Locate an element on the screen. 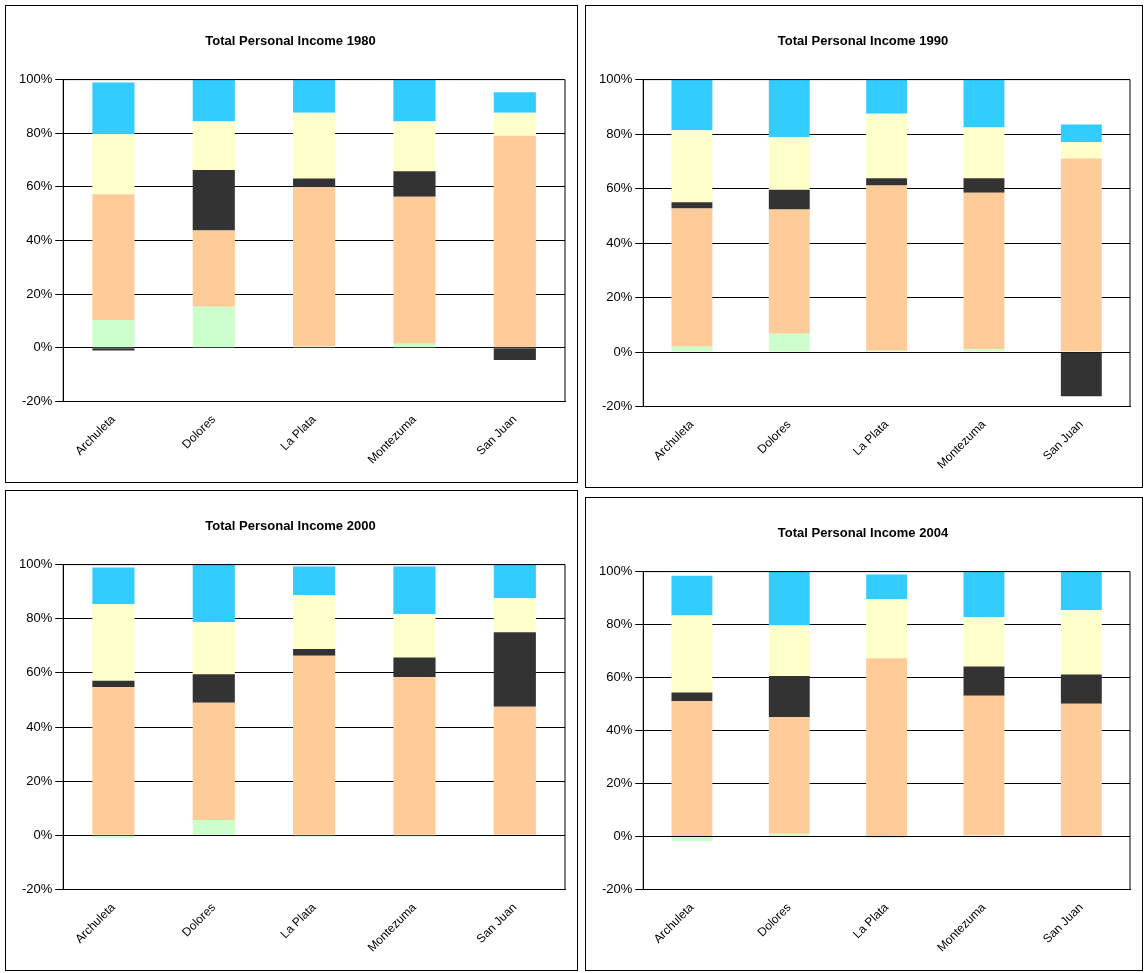 The width and height of the screenshot is (1145, 973). chart-title: Total Personal Income 2004 is located at coordinates (863, 533).